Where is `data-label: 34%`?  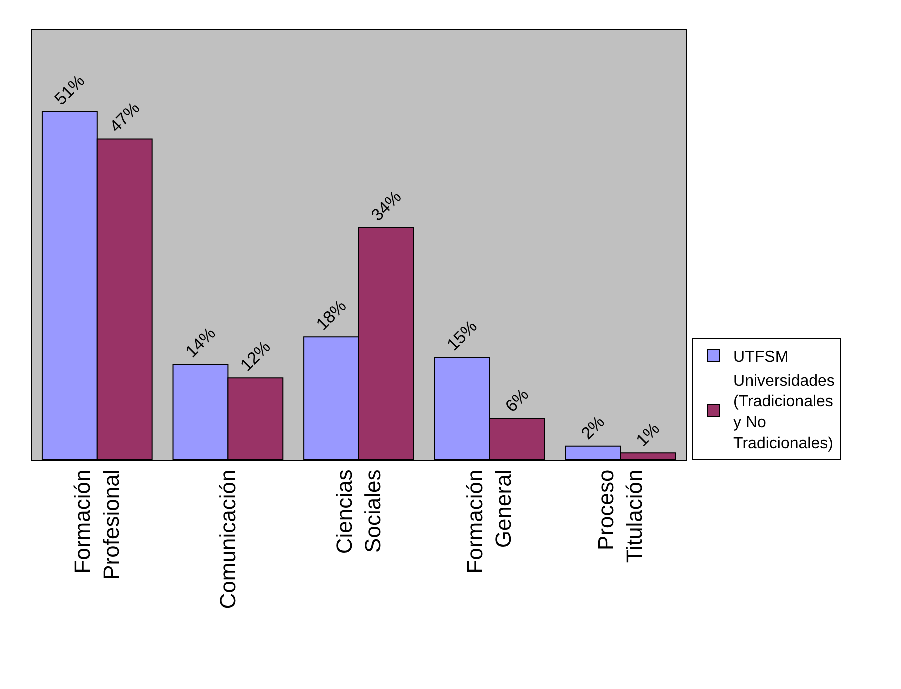 data-label: 34% is located at coordinates (387, 206).